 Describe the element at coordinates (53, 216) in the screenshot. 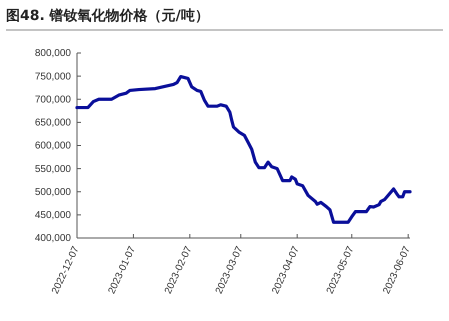

I see `y-tick-label: 450,000` at that location.